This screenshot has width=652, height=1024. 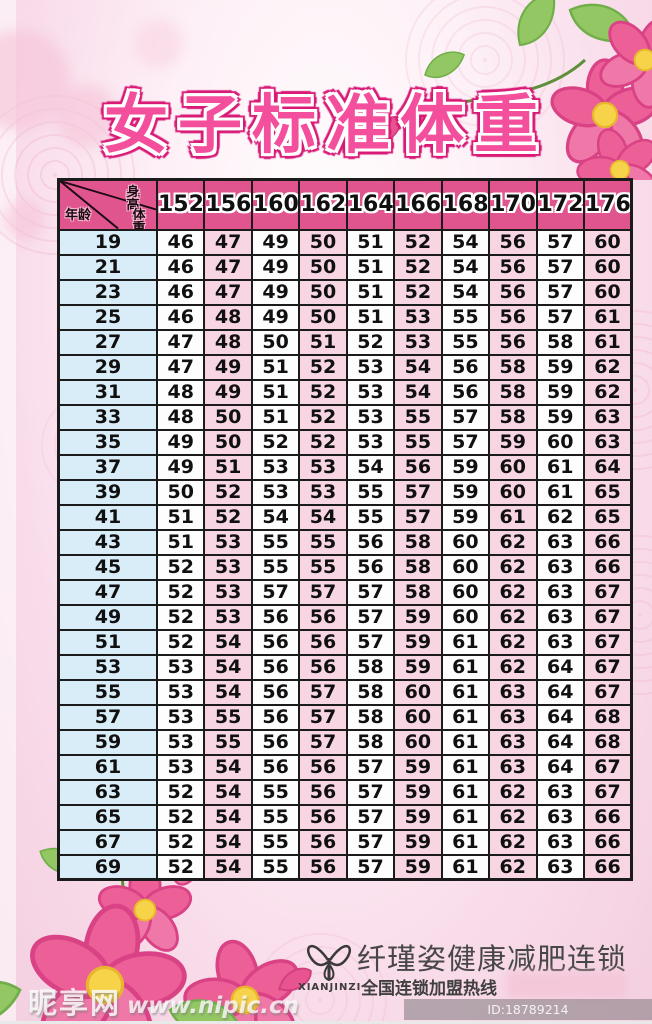 I want to click on table-row: 45 52 53 55 55 56 58 60 62 63 66, so click(x=345, y=567).